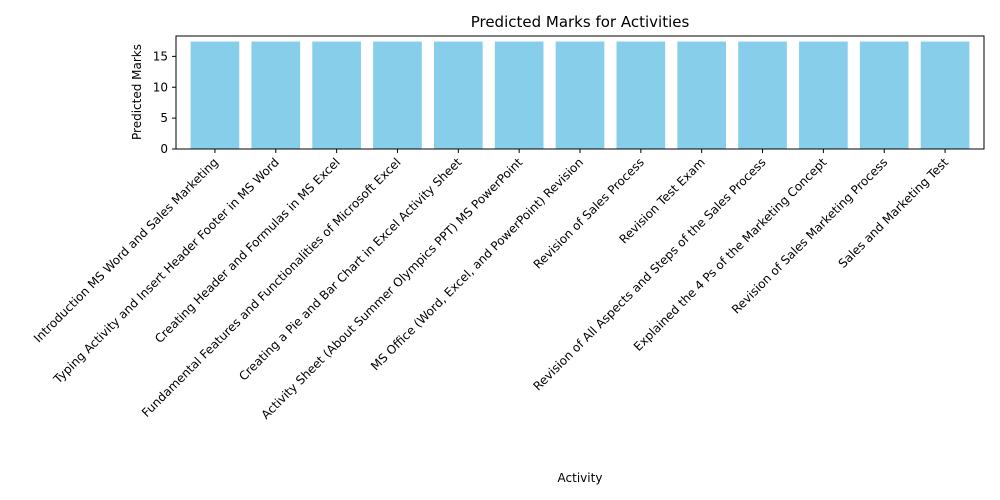 The height and width of the screenshot is (500, 1000). Describe the element at coordinates (580, 22) in the screenshot. I see `chart-title: Predicted Marks for Activities` at that location.